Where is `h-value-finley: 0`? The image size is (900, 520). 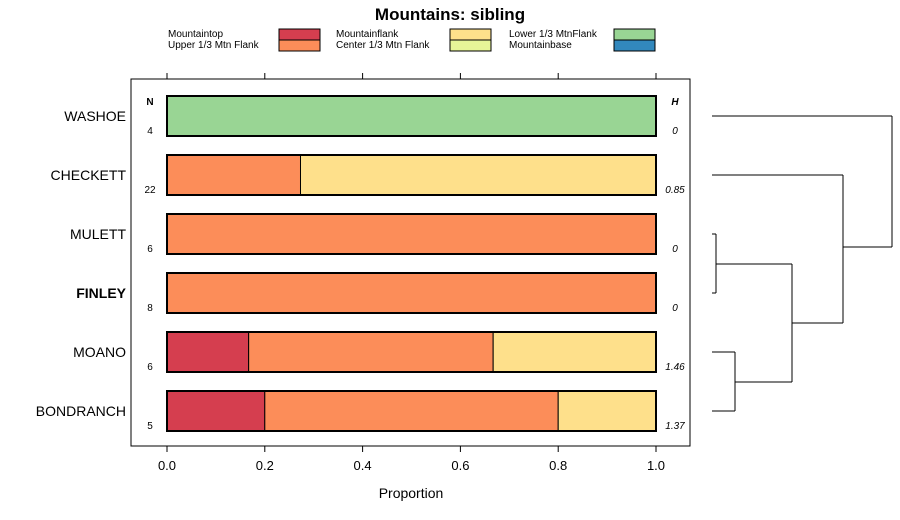 h-value-finley: 0 is located at coordinates (675, 308).